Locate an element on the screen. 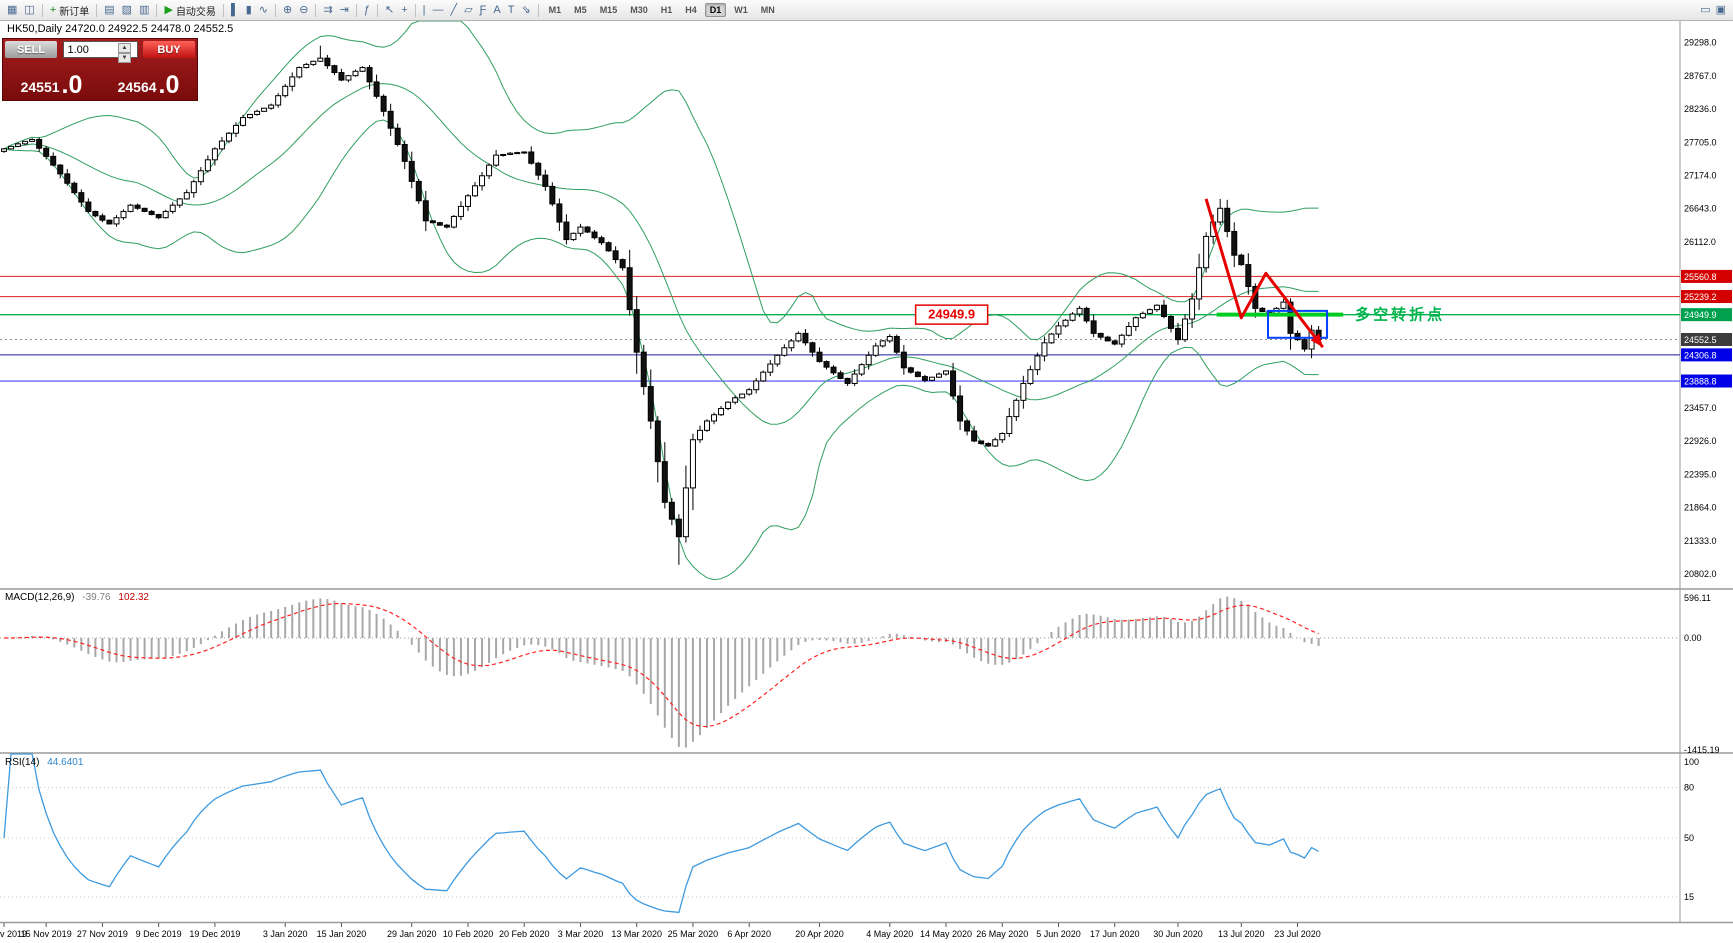  candle-chart-mode-button: ▮ is located at coordinates (249, 10).